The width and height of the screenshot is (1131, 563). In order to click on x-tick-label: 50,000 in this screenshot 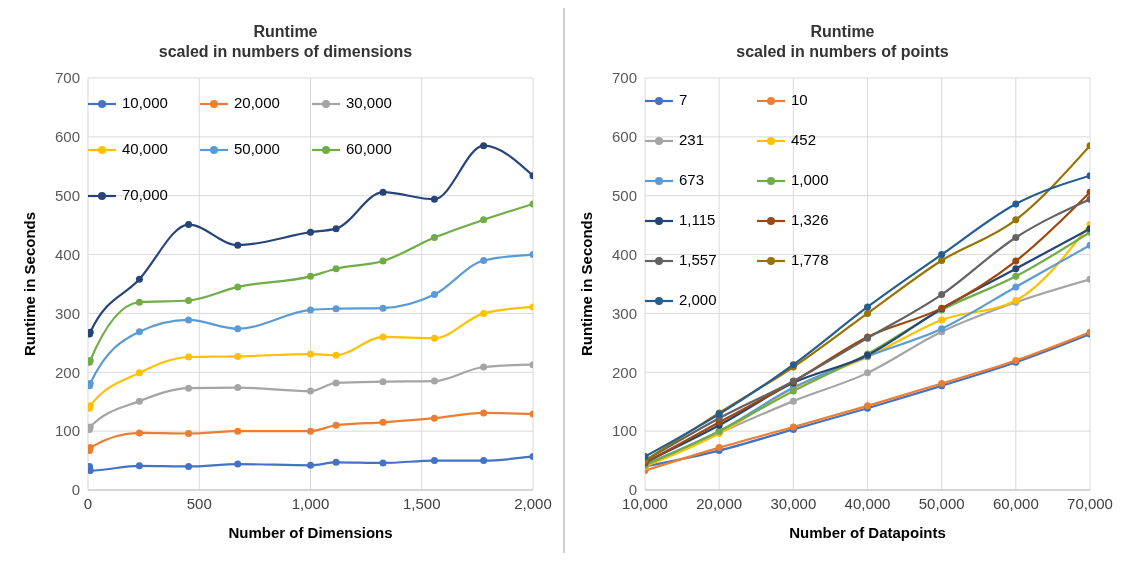, I will do `click(941, 503)`.